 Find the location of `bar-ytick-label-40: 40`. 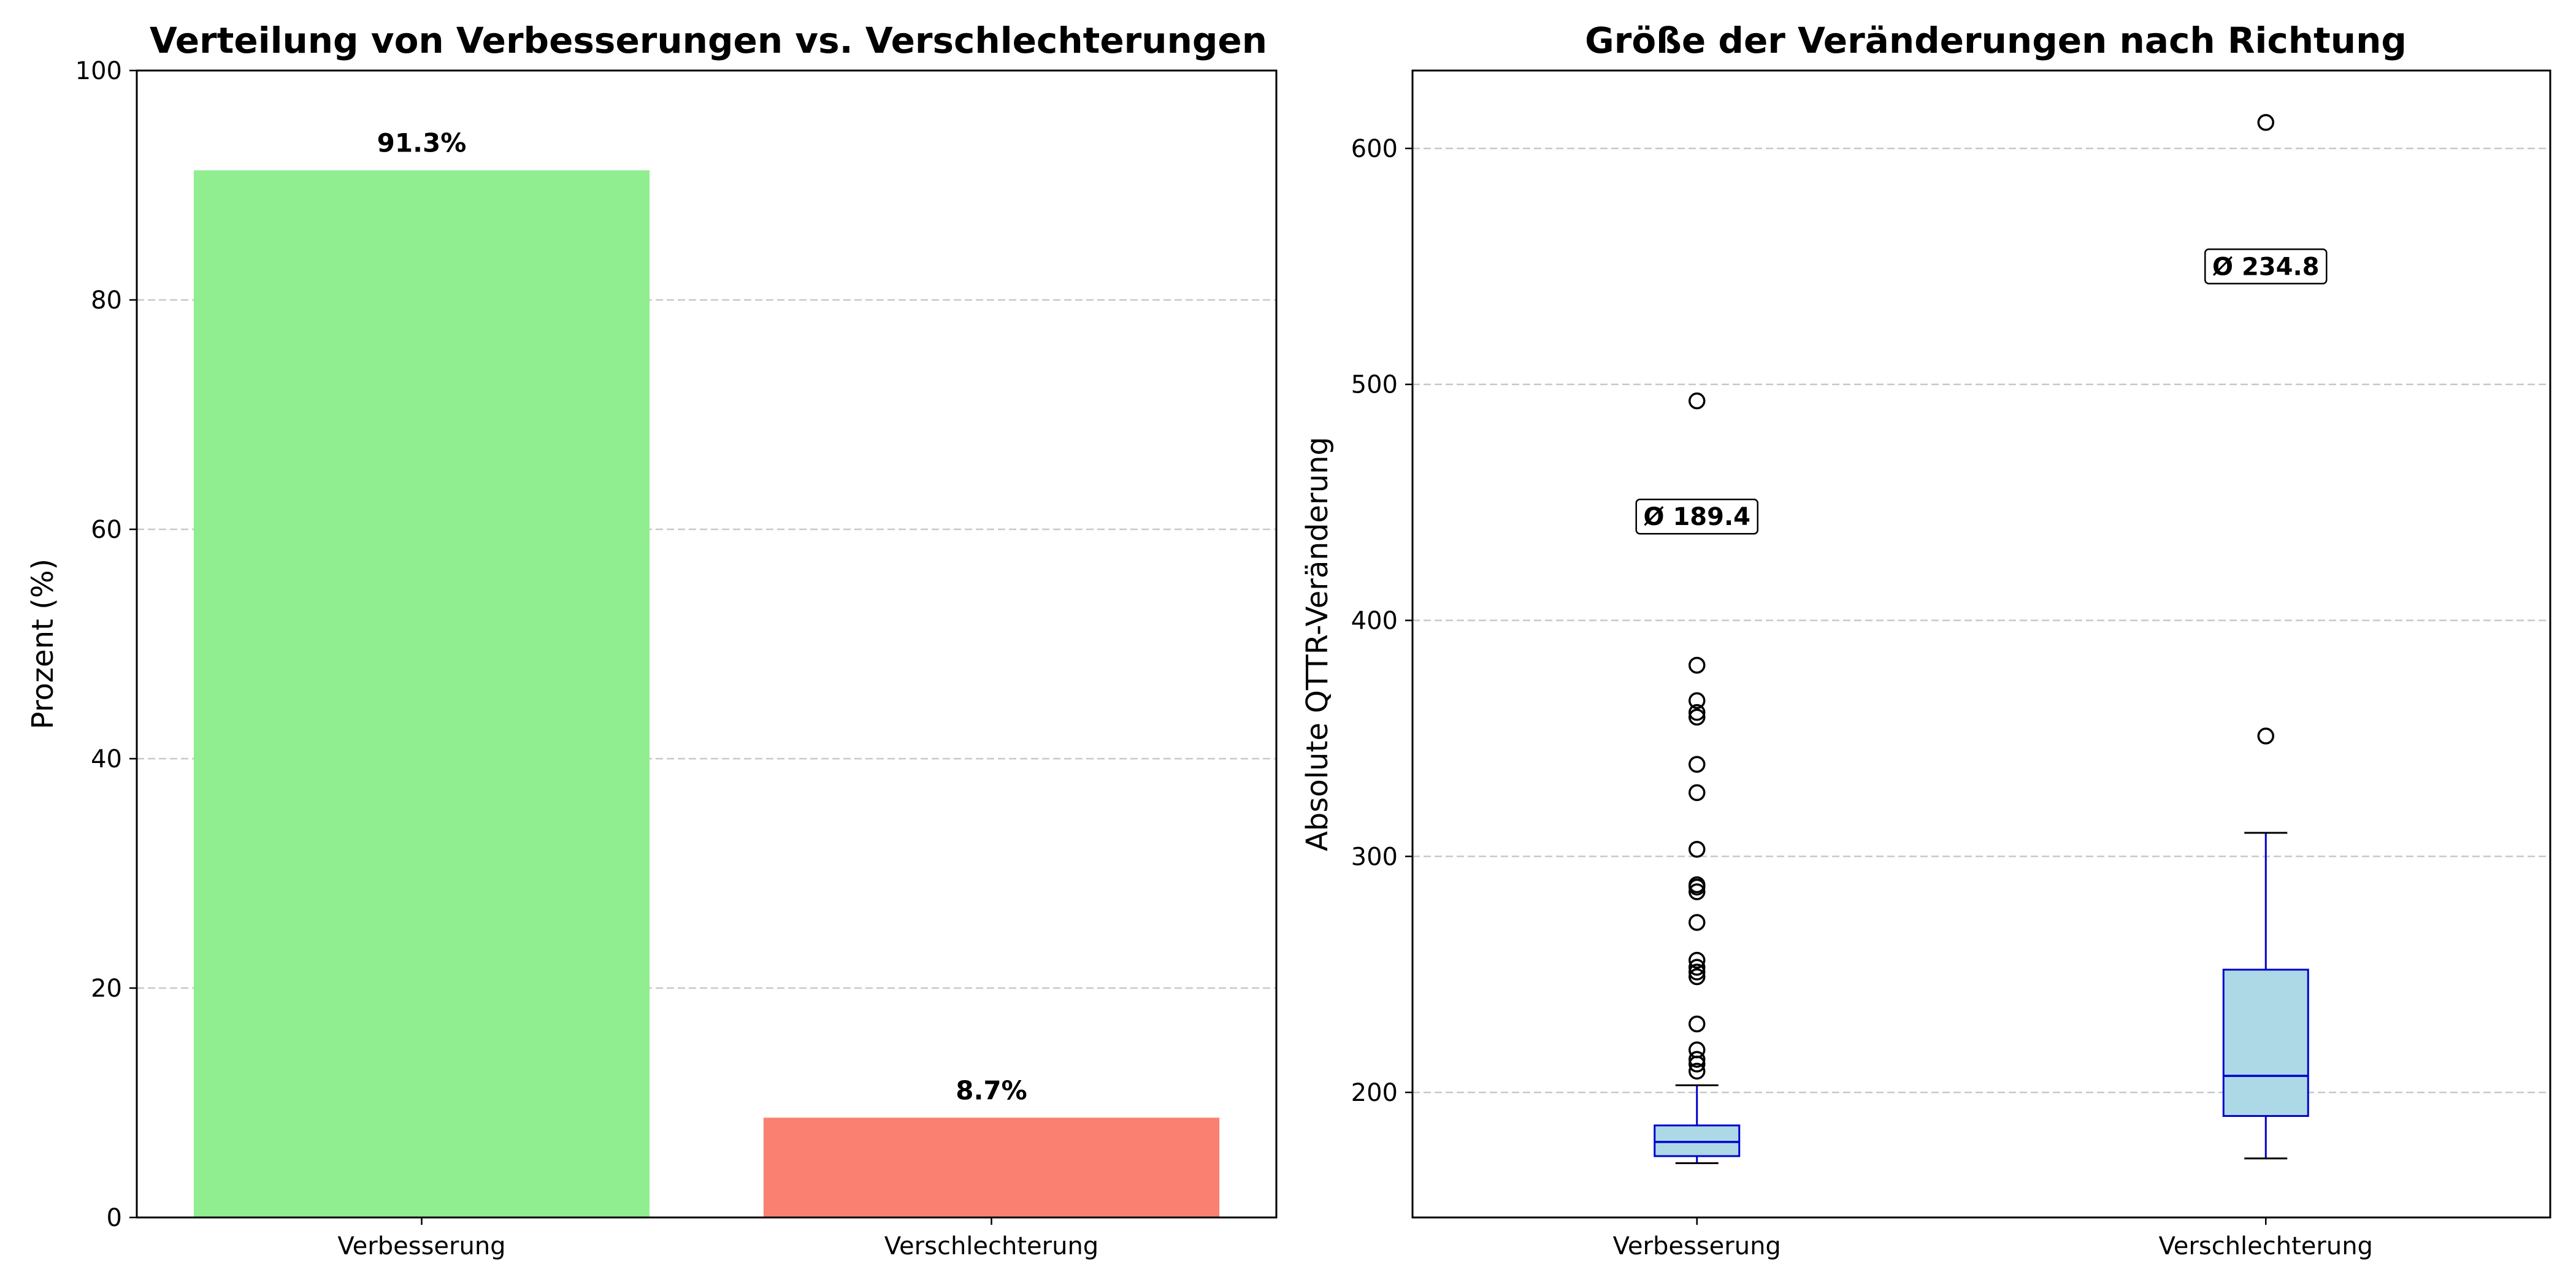

bar-ytick-label-40: 40 is located at coordinates (106, 759).